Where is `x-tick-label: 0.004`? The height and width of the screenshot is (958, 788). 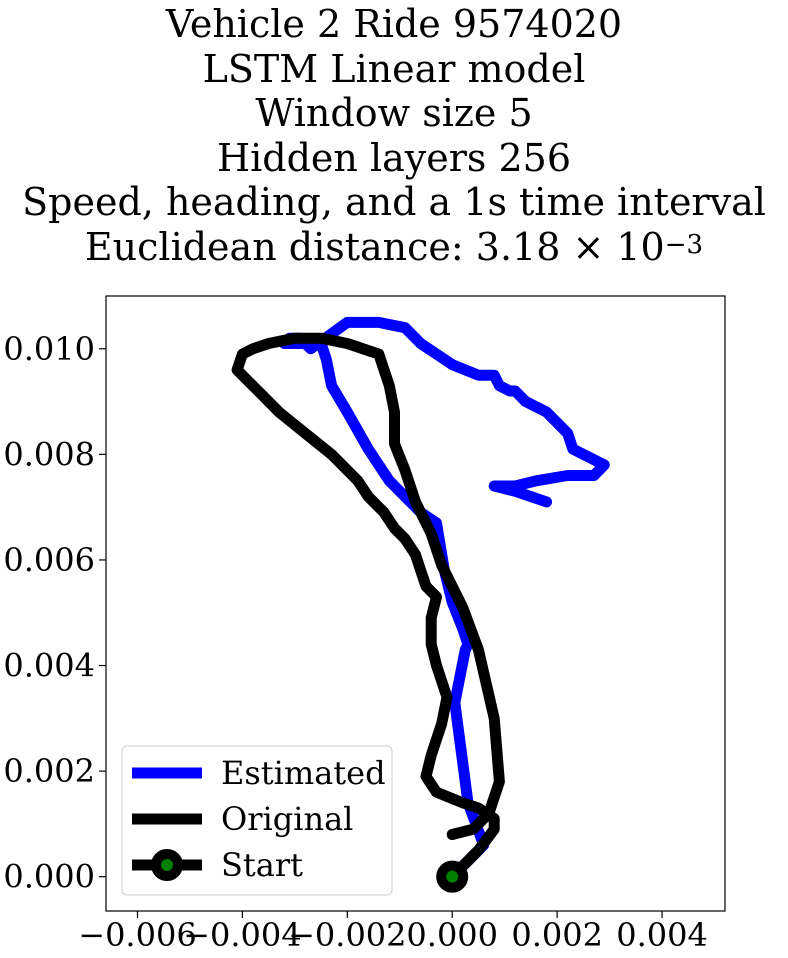
x-tick-label: 0.004 is located at coordinates (662, 935).